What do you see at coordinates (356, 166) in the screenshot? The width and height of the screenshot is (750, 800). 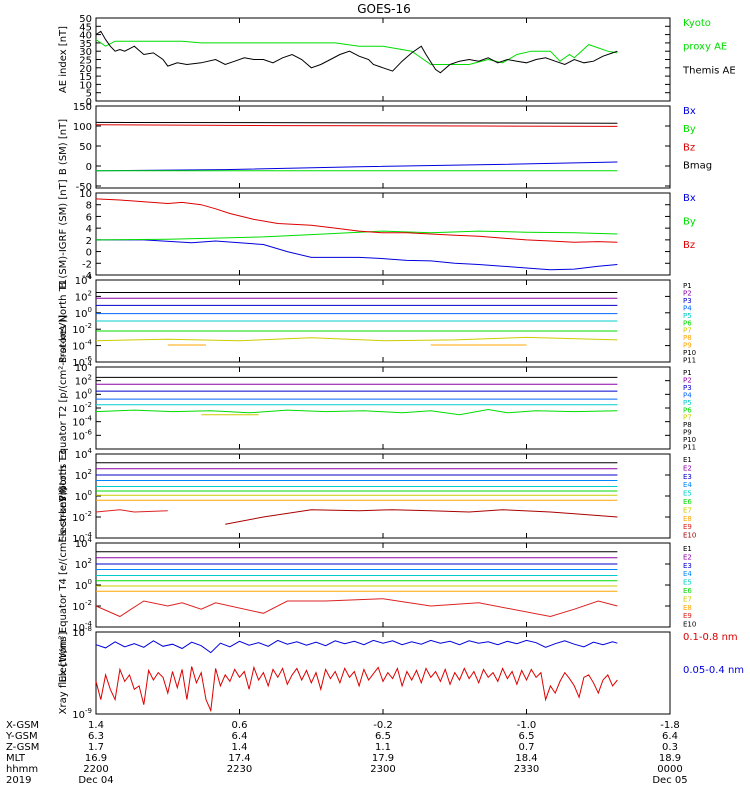 I see `series-line-bx` at bounding box center [356, 166].